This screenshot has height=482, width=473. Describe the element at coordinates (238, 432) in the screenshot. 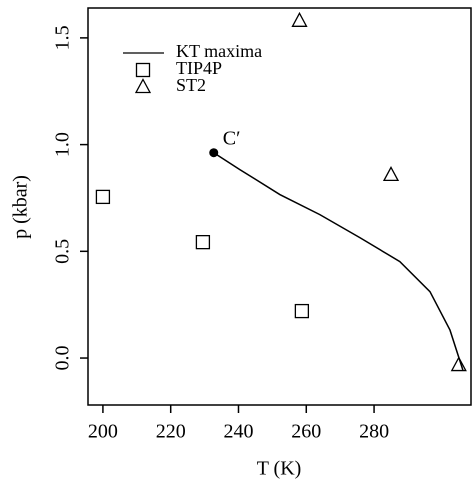

I see `x-tick-label: 240` at that location.